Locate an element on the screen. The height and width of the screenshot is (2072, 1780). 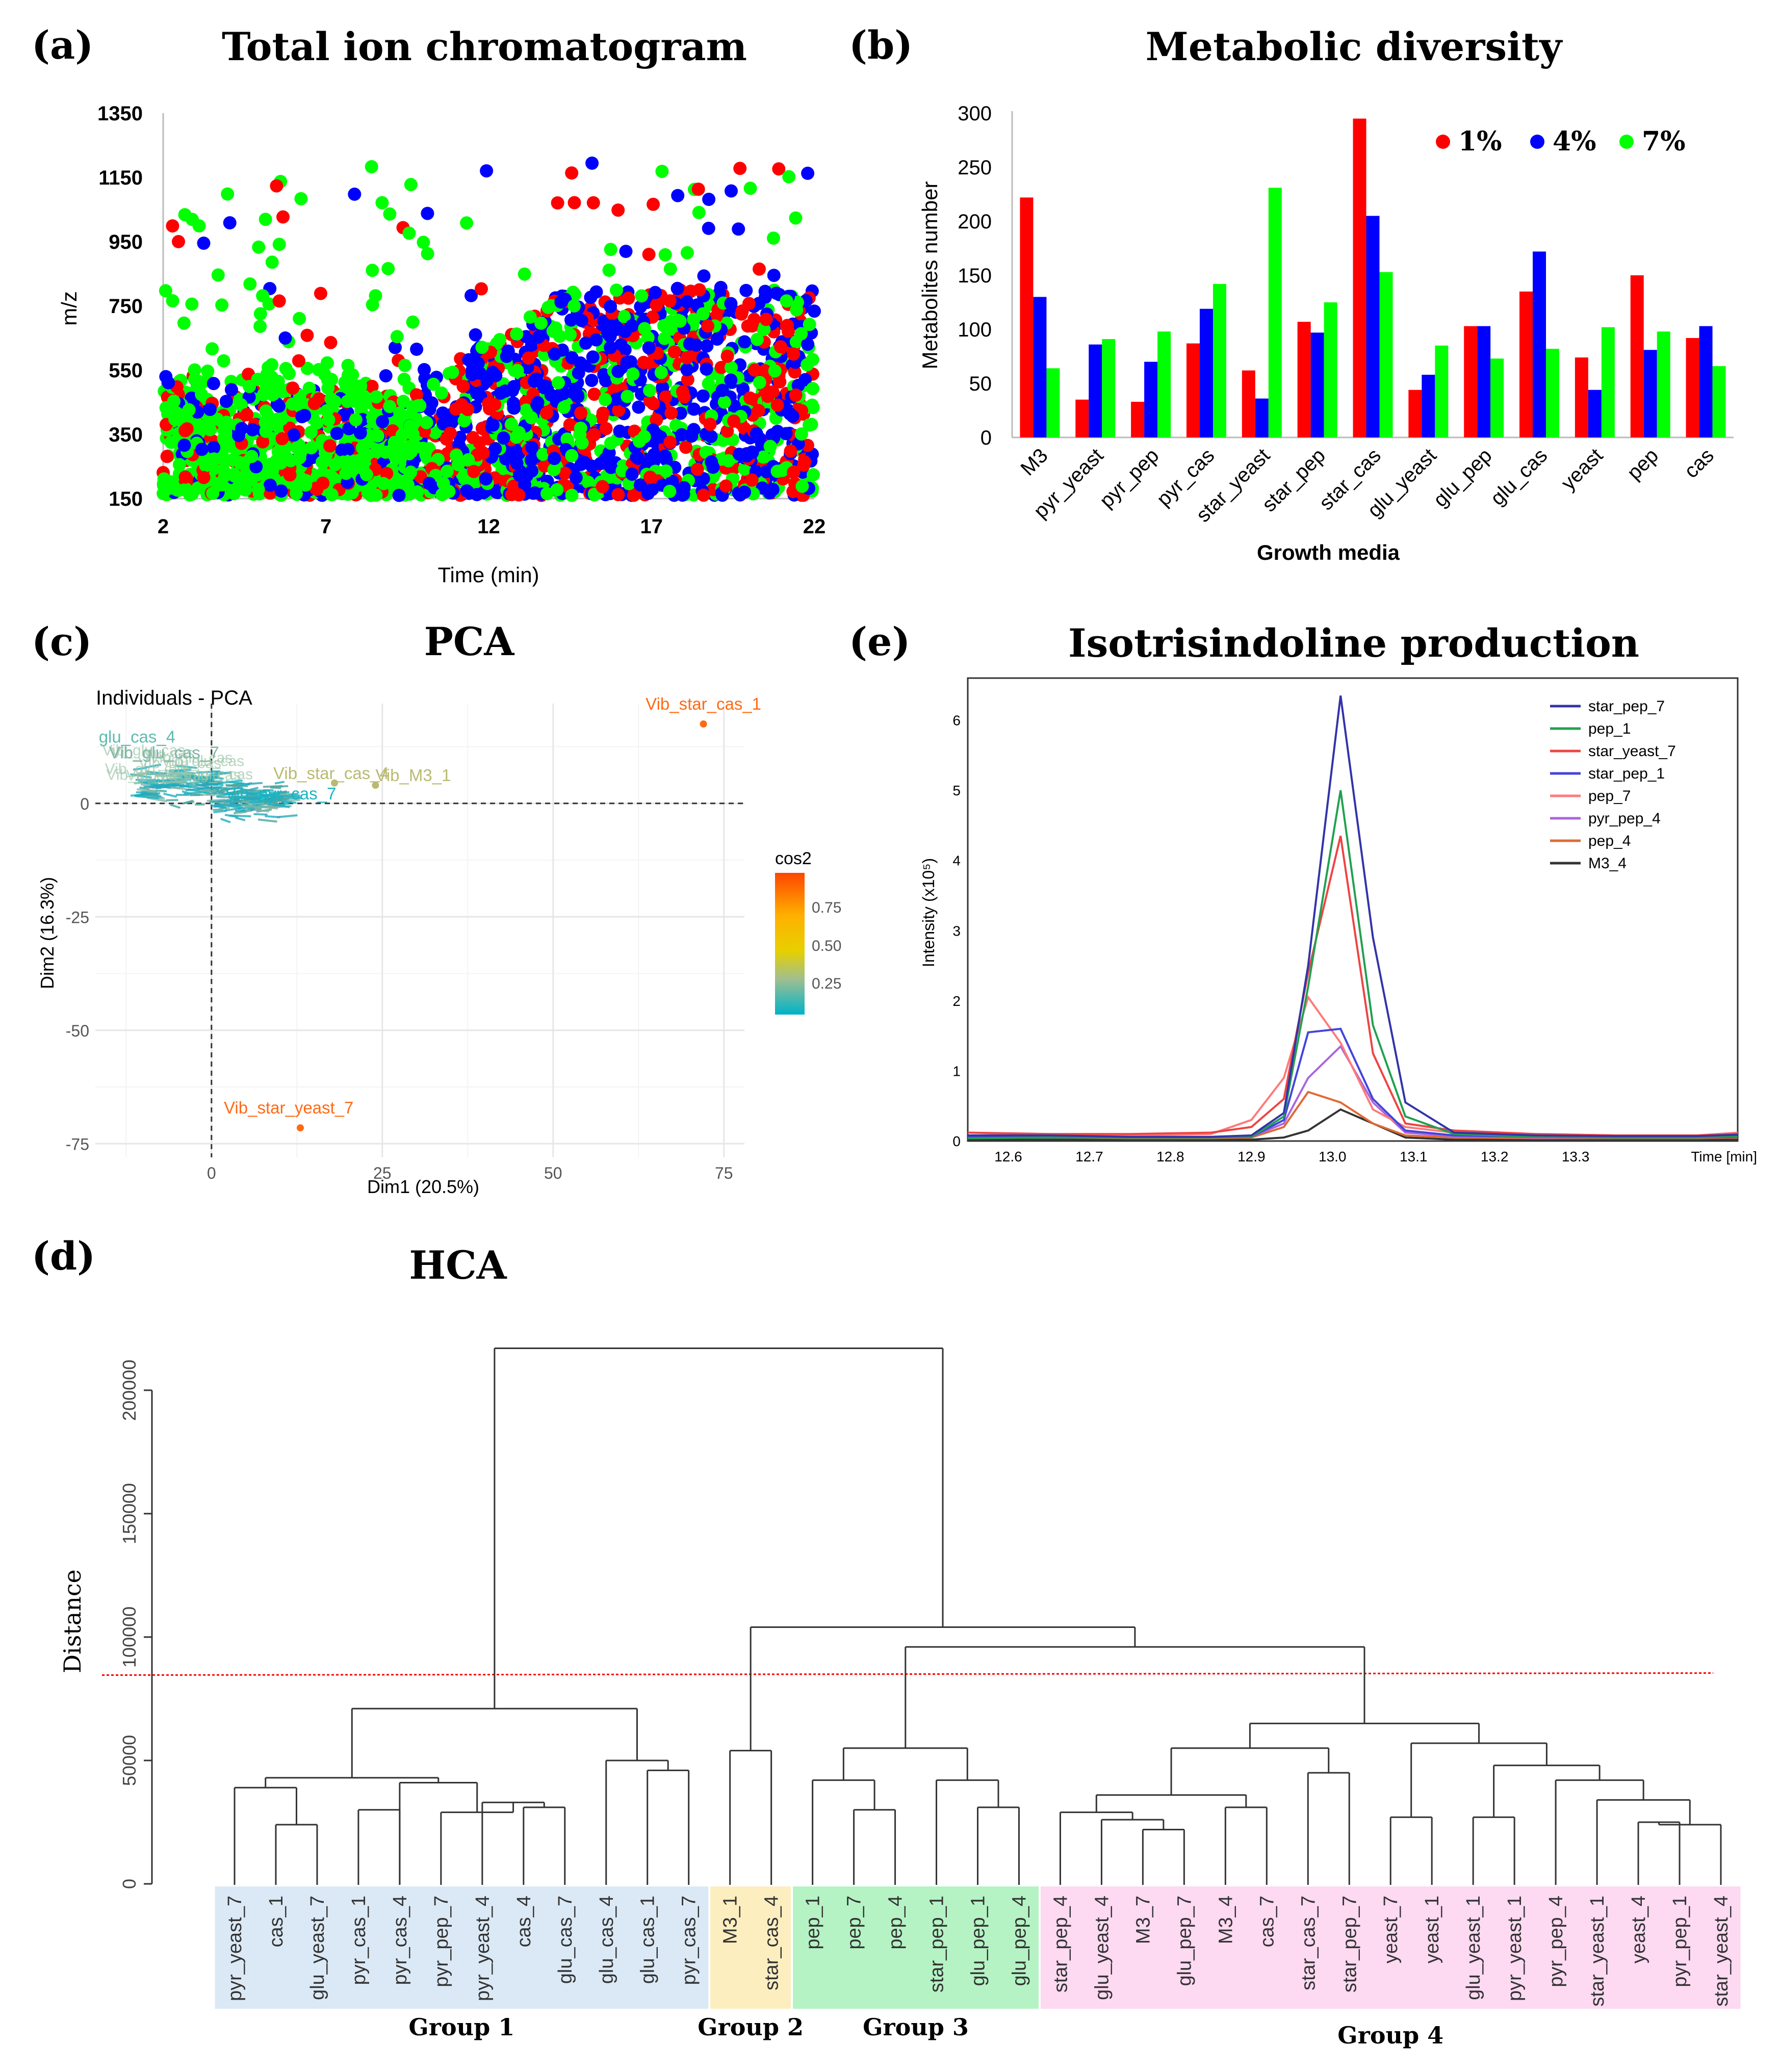
x-tick-label: 12.7 is located at coordinates (1089, 1156).